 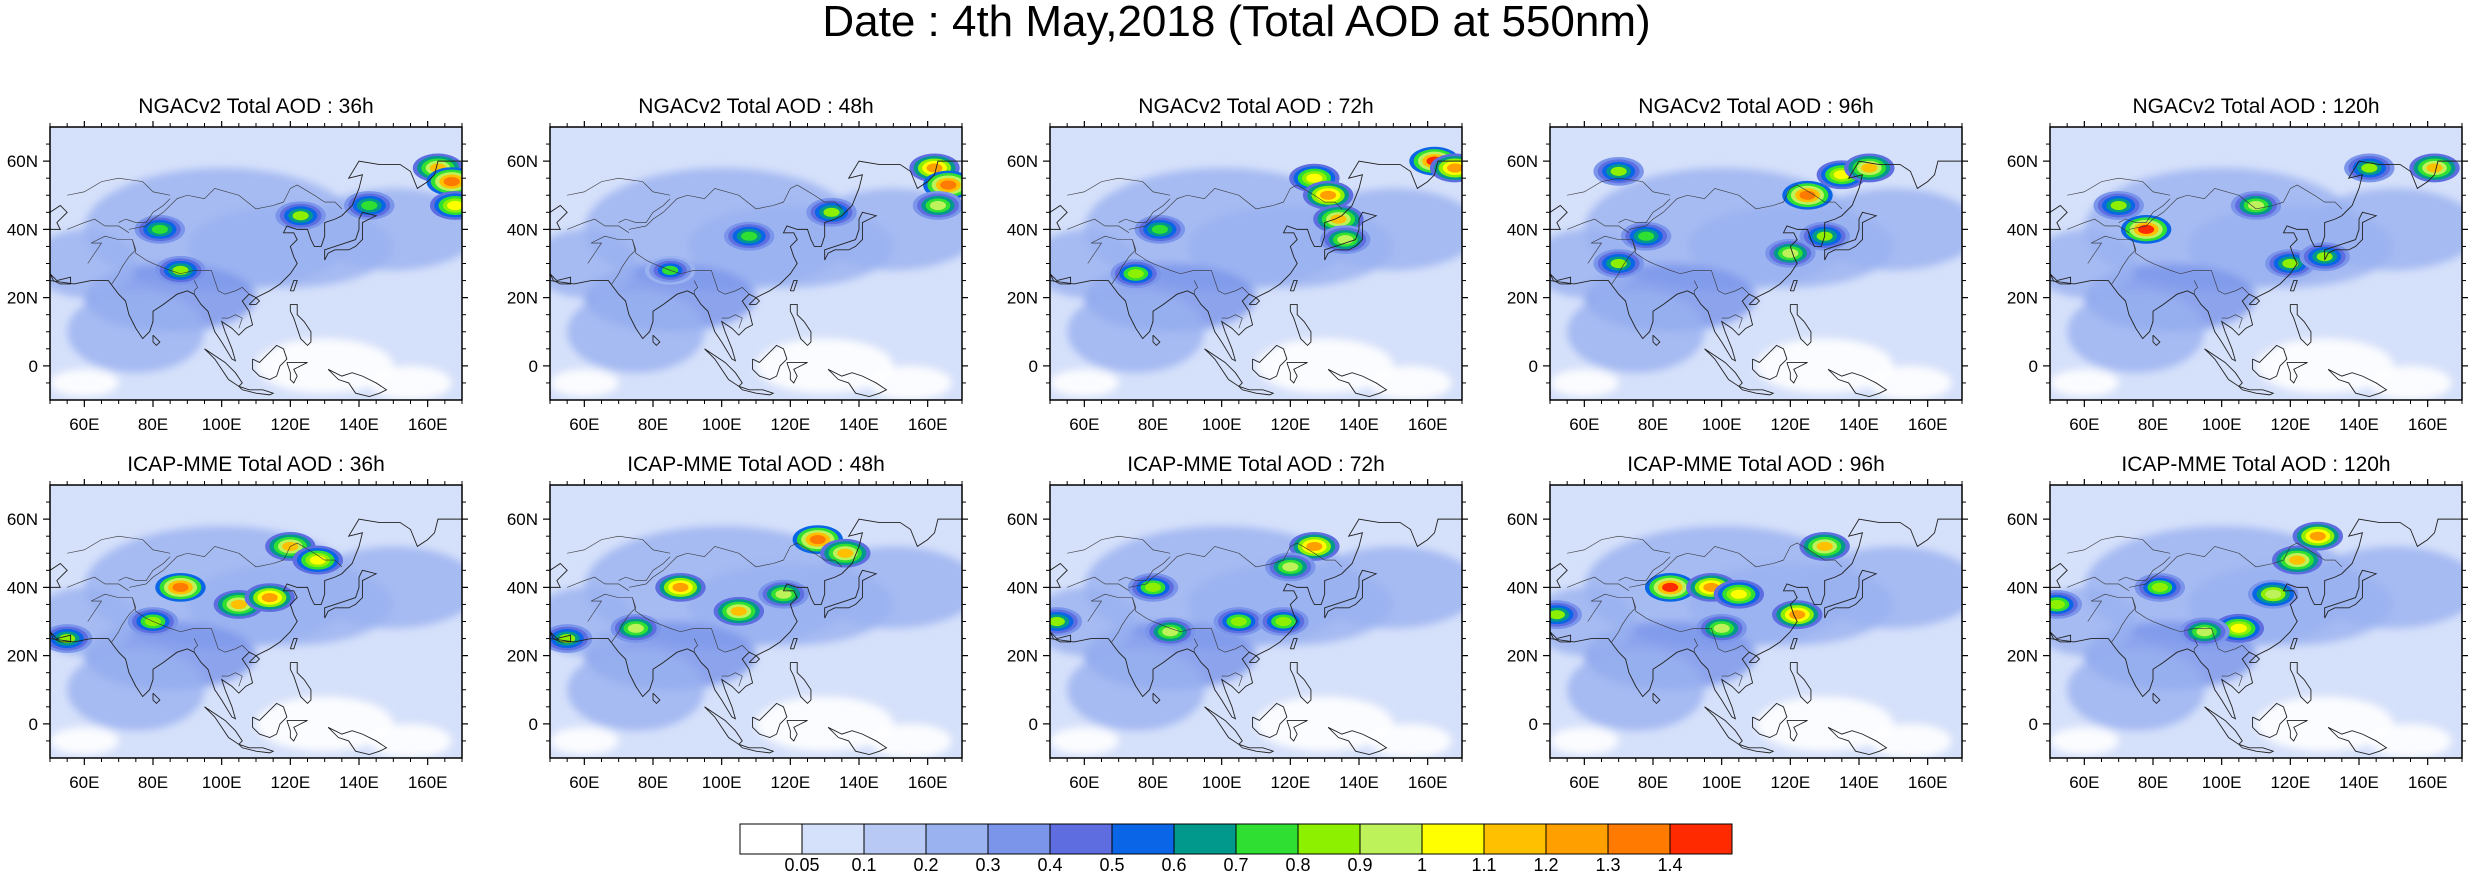 What do you see at coordinates (84, 424) in the screenshot?
I see `x-tick-label: 60E` at bounding box center [84, 424].